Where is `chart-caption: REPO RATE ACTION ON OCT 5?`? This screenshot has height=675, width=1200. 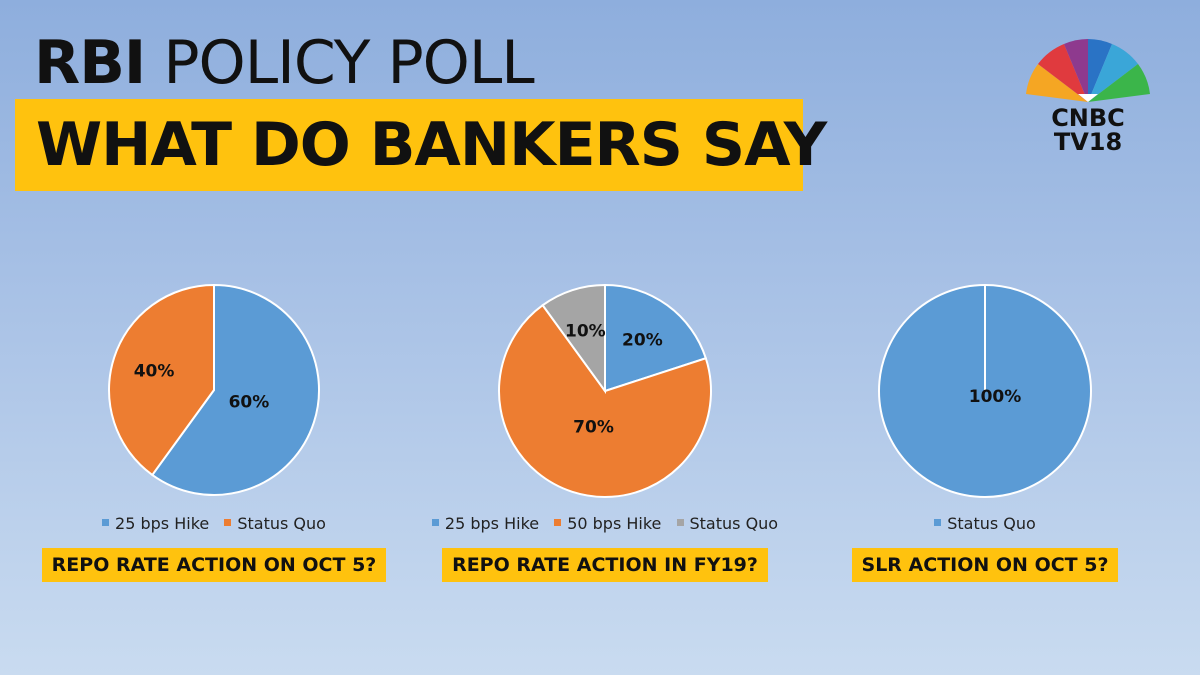 chart-caption: REPO RATE ACTION ON OCT 5? is located at coordinates (214, 565).